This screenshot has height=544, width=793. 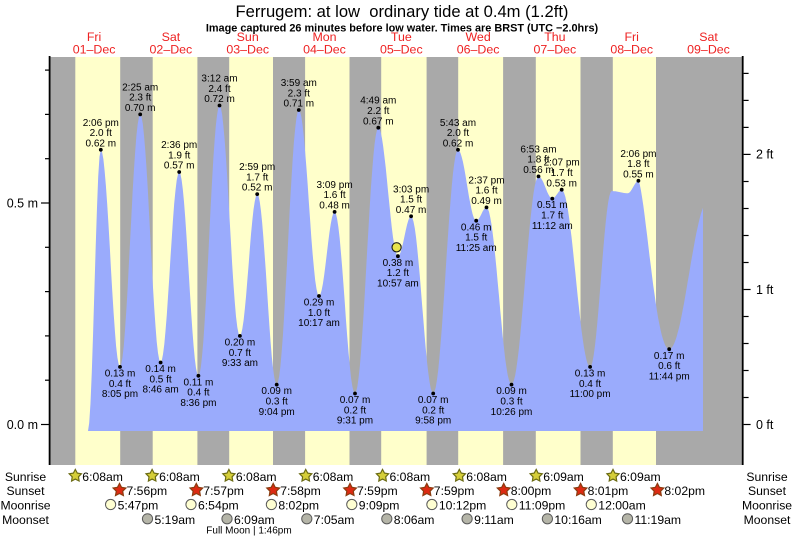 I want to click on svg-text: 9:31 pm, so click(x=355, y=421).